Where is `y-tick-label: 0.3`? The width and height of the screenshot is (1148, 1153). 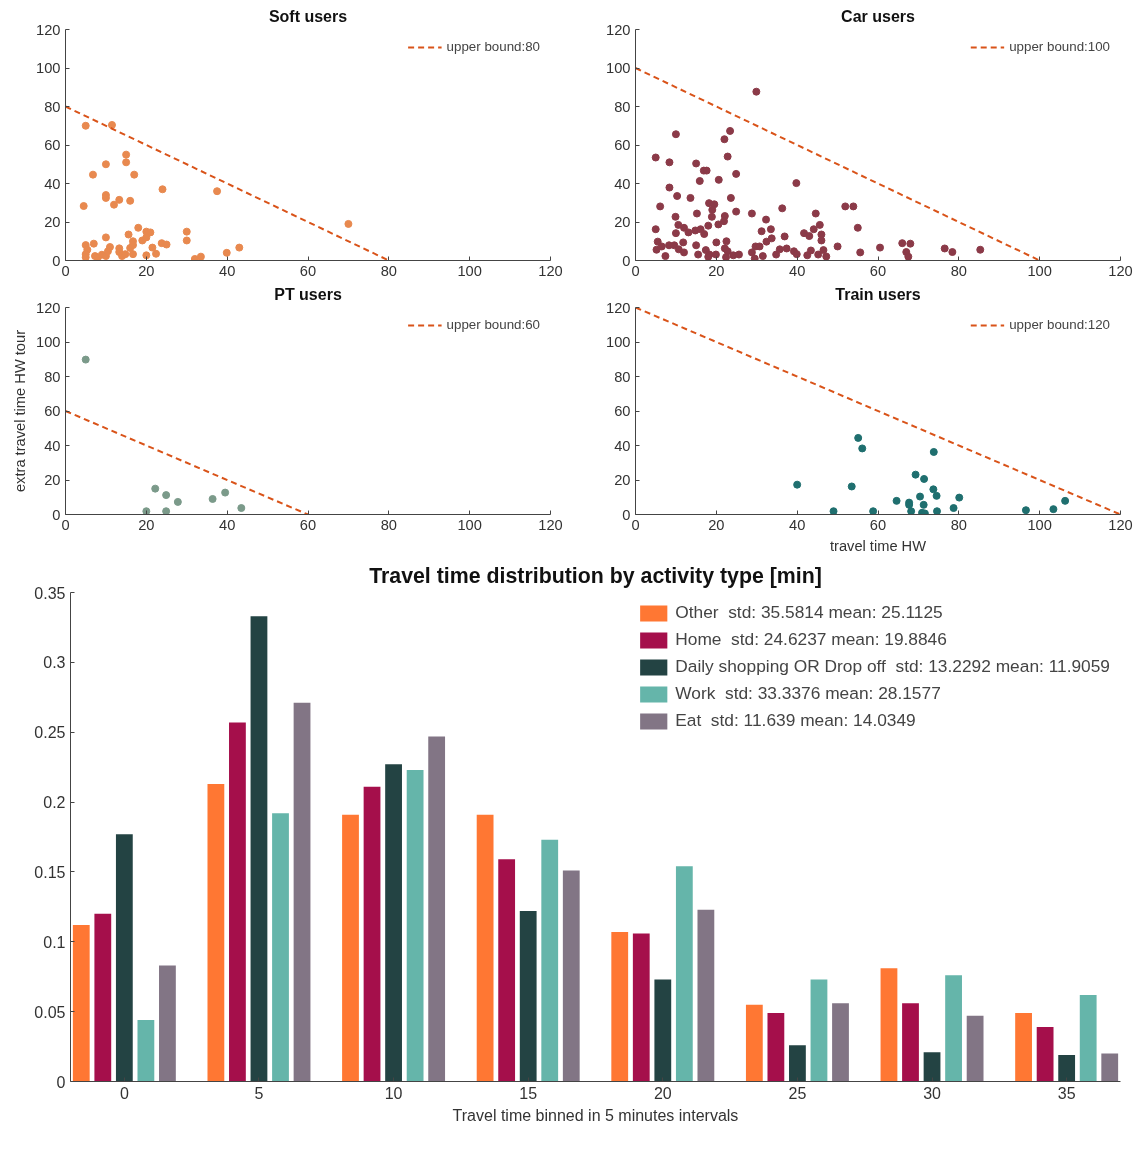 y-tick-label: 0.3 is located at coordinates (54, 663).